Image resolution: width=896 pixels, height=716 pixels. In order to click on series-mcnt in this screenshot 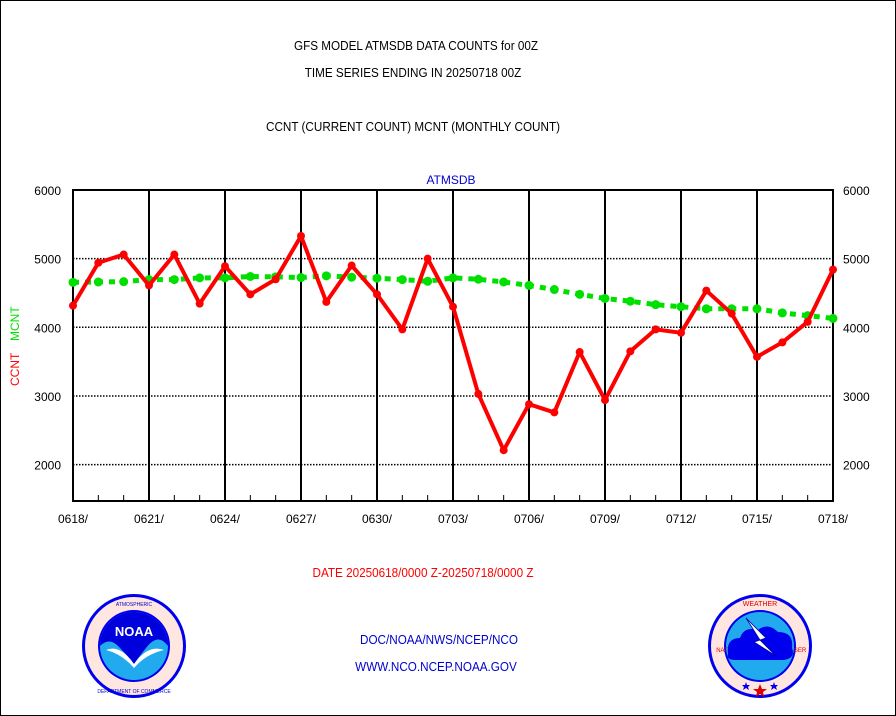, I will do `click(453, 297)`.